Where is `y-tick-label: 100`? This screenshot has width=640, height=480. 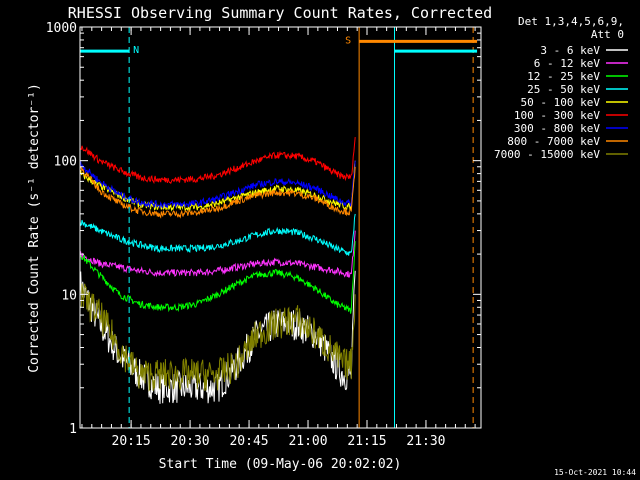
y-tick-label: 100 is located at coordinates (65, 162).